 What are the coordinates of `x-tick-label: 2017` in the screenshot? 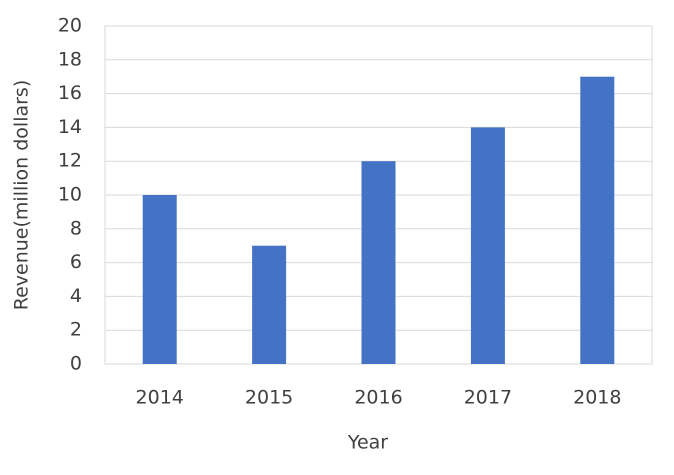 It's located at (488, 398).